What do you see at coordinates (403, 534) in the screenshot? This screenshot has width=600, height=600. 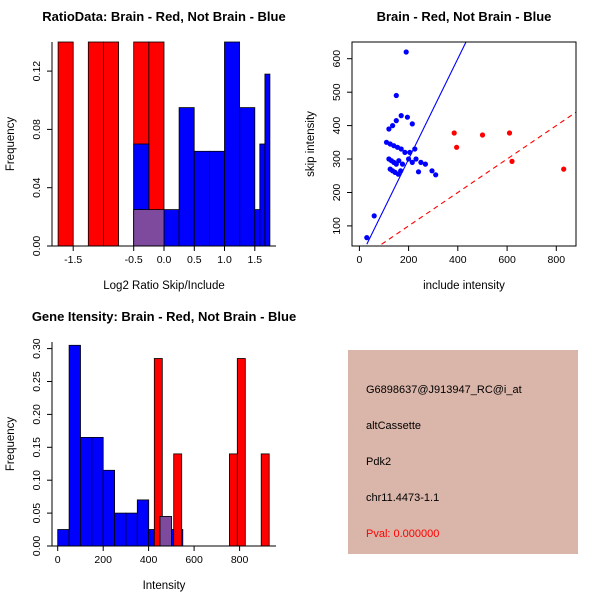 I see `pval-text: Pval: 0.000000` at bounding box center [403, 534].